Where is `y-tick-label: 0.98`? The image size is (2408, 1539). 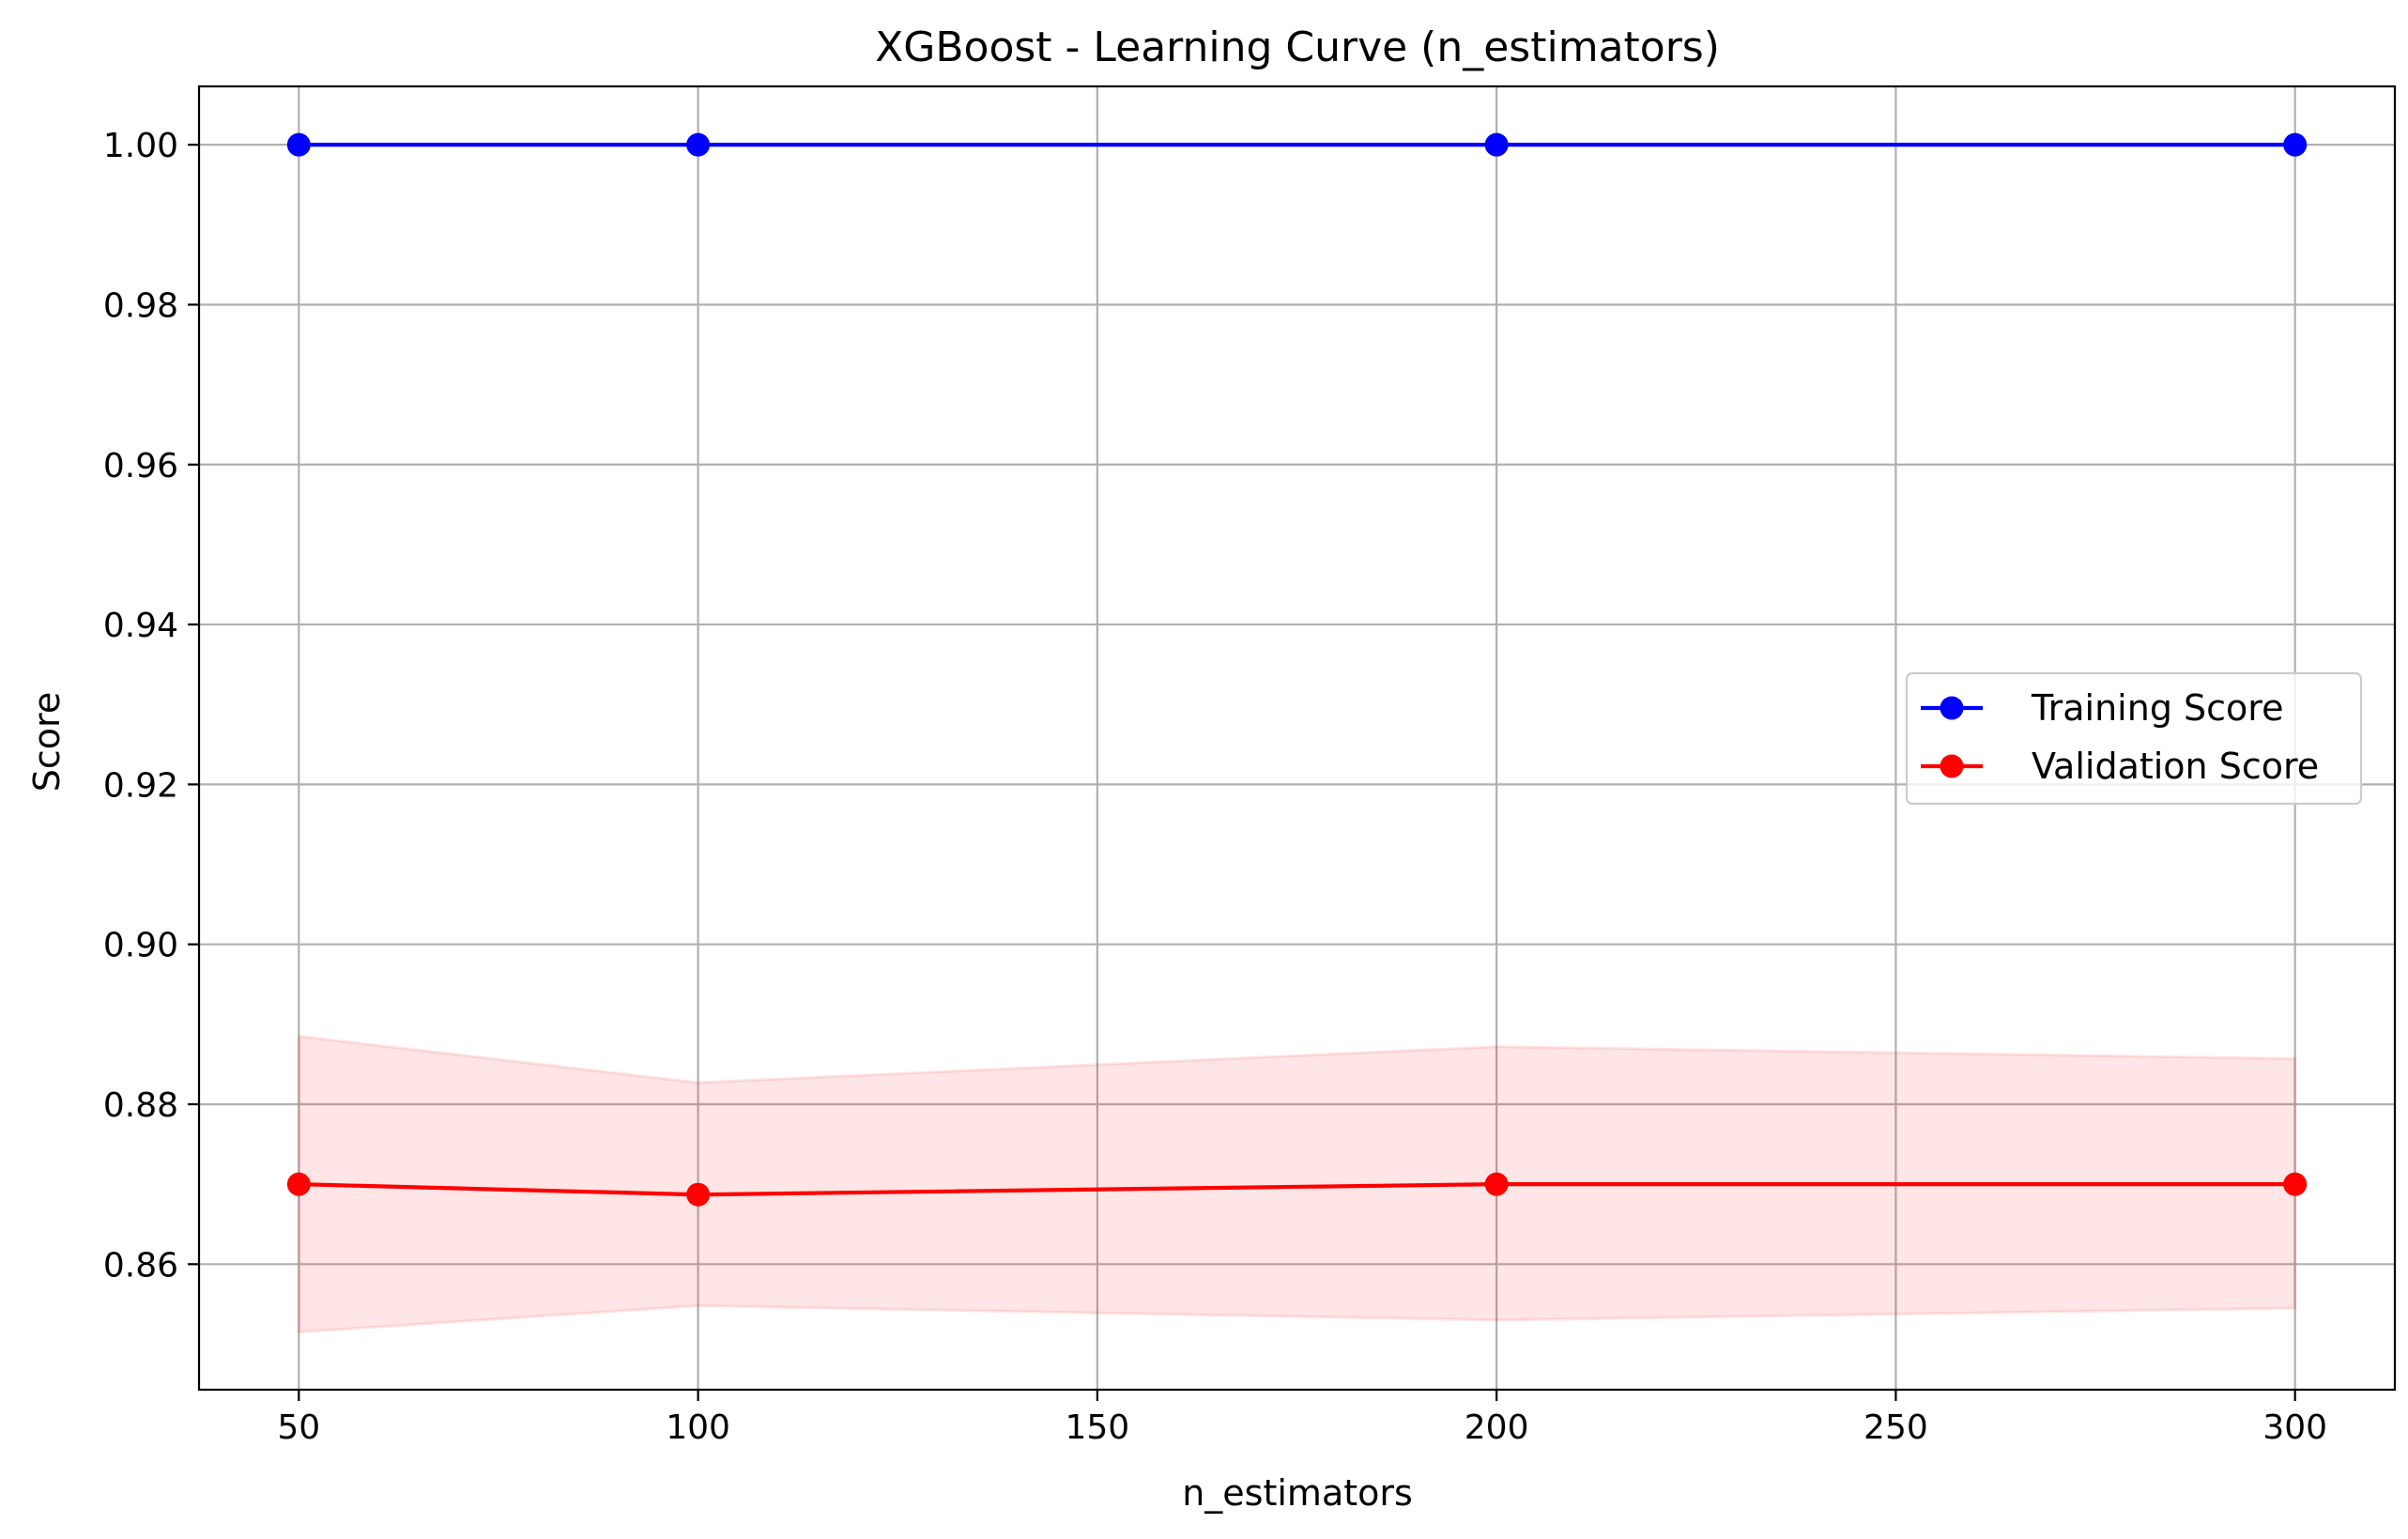
y-tick-label: 0.98 is located at coordinates (140, 305).